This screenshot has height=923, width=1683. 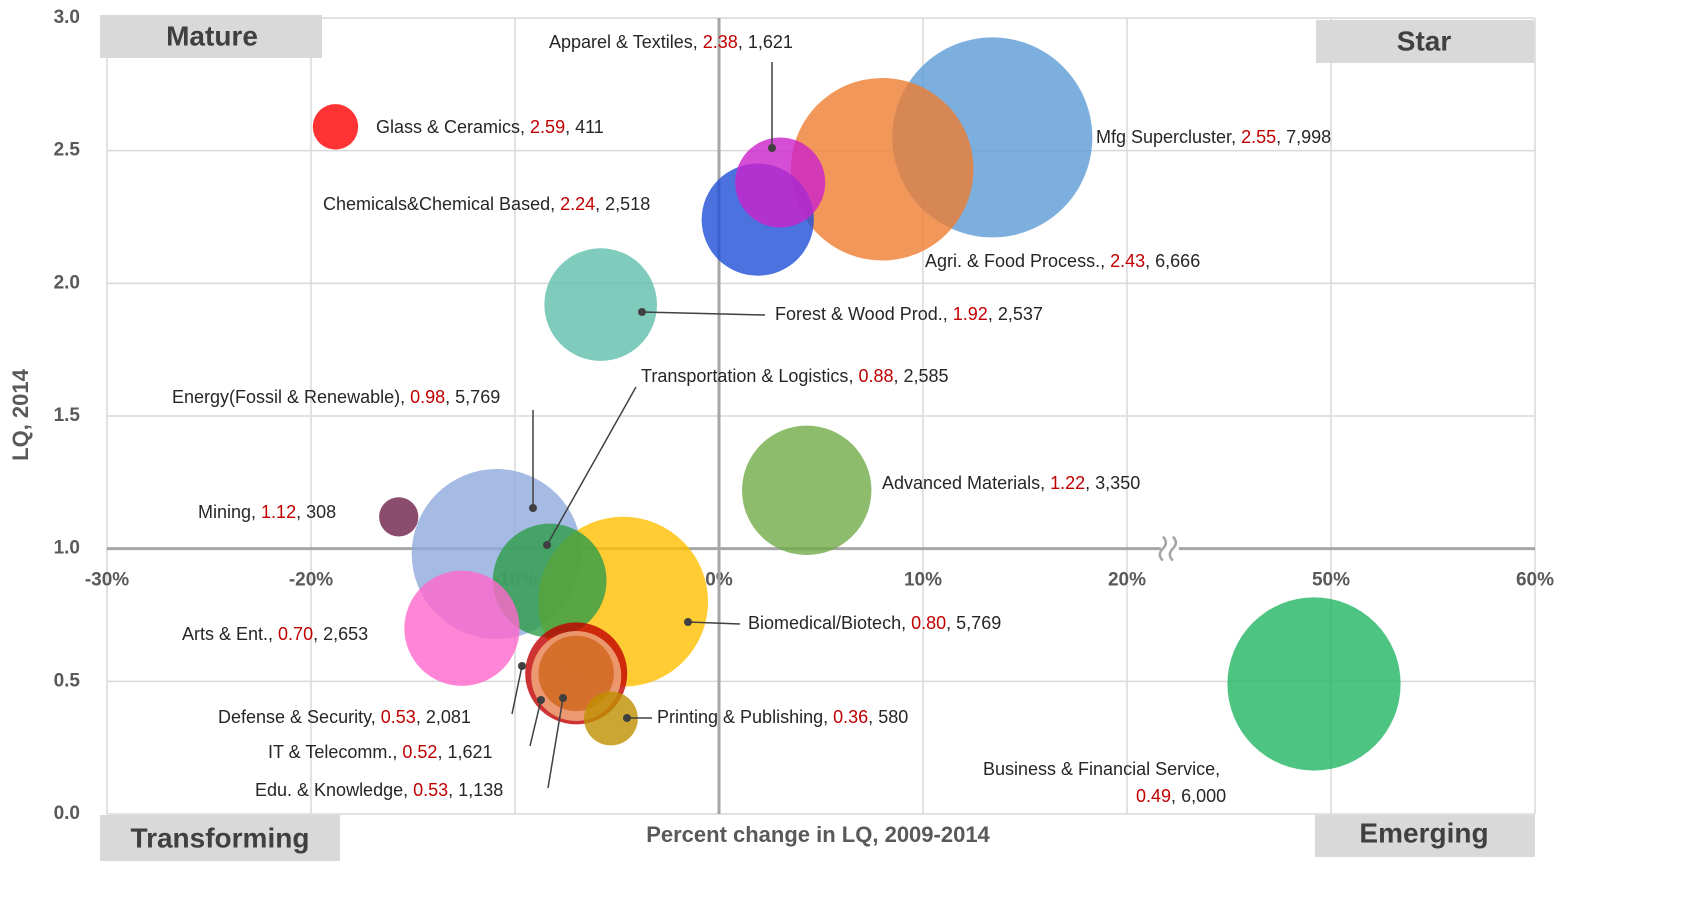 I want to click on label-size: 2,518, so click(x=627, y=204).